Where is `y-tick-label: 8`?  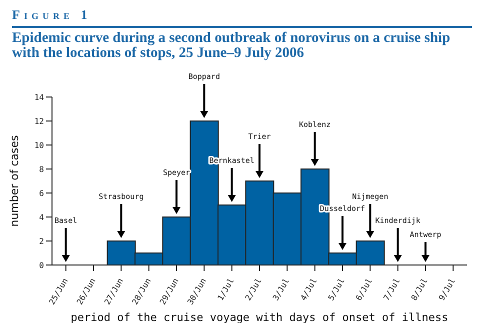
y-tick-label: 8 is located at coordinates (41, 169).